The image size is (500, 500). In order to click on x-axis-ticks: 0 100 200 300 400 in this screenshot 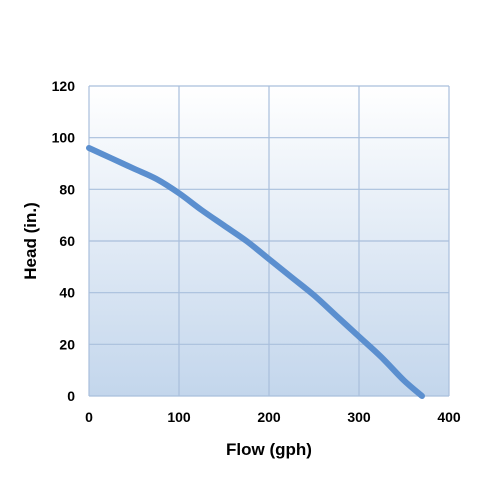, I will do `click(273, 417)`.